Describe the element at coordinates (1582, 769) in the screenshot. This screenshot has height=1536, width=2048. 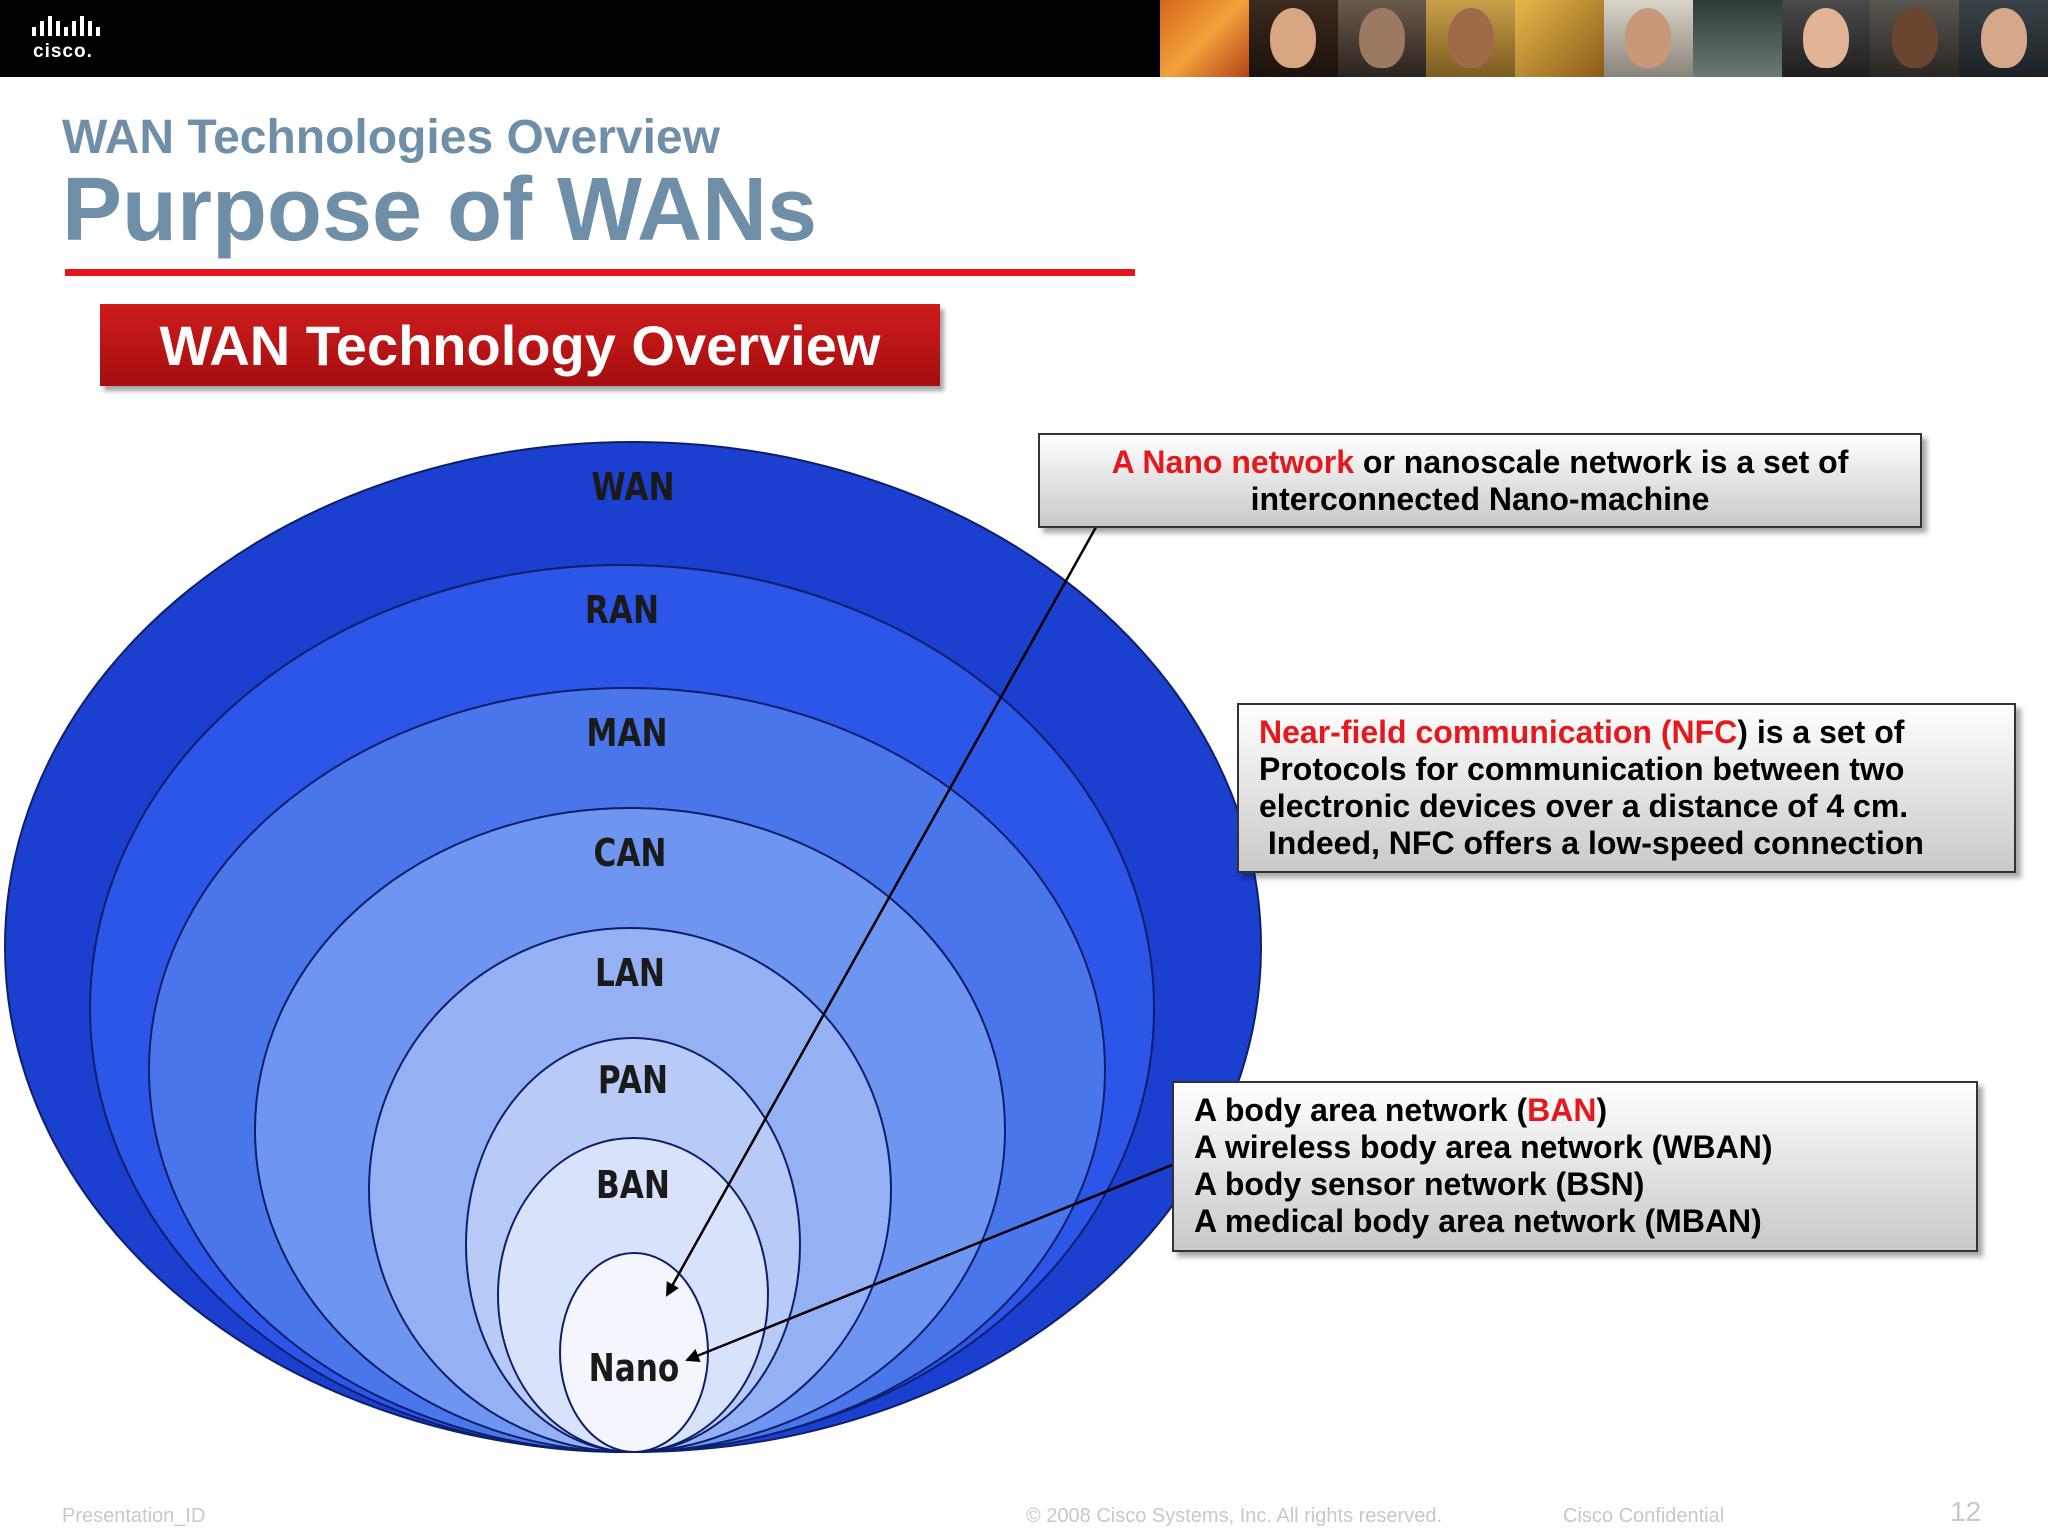
I see `nfc-callout-line-2: Protocols for communication between two` at that location.